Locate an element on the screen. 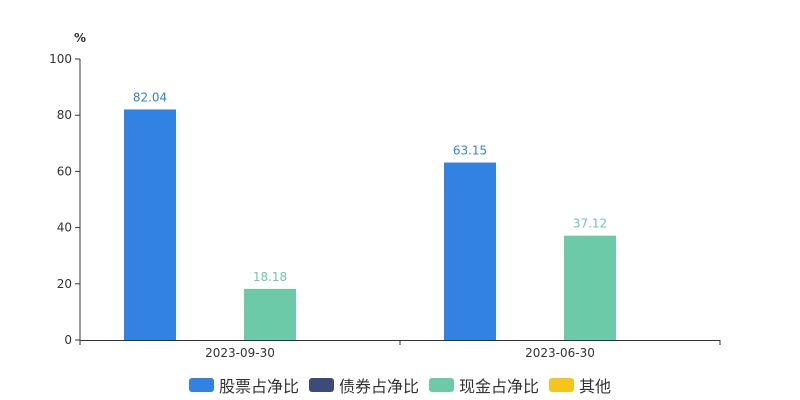 This screenshot has height=400, width=800. y-axis-unit: % is located at coordinates (80, 38).